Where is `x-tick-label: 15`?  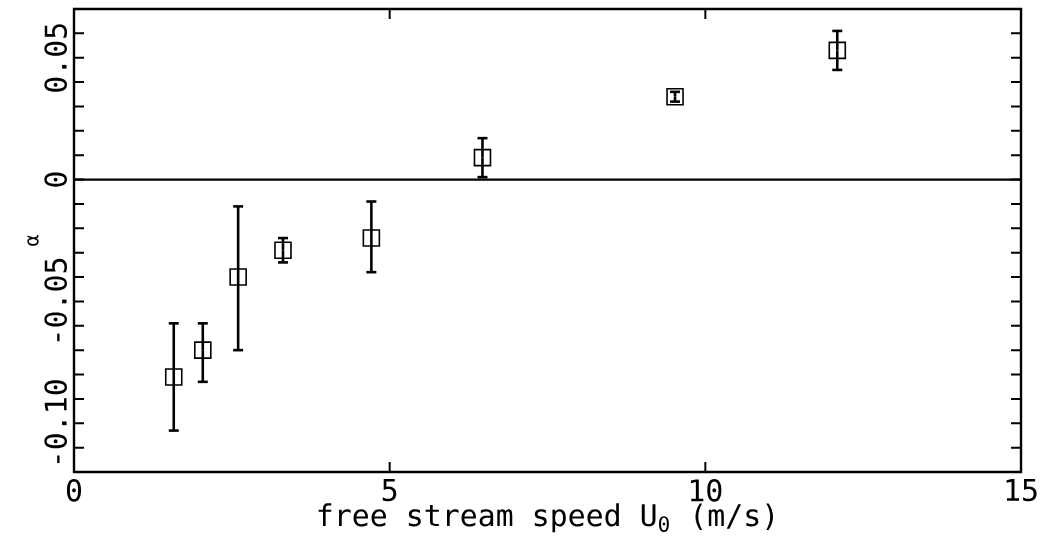
x-tick-label: 15 is located at coordinates (1021, 490).